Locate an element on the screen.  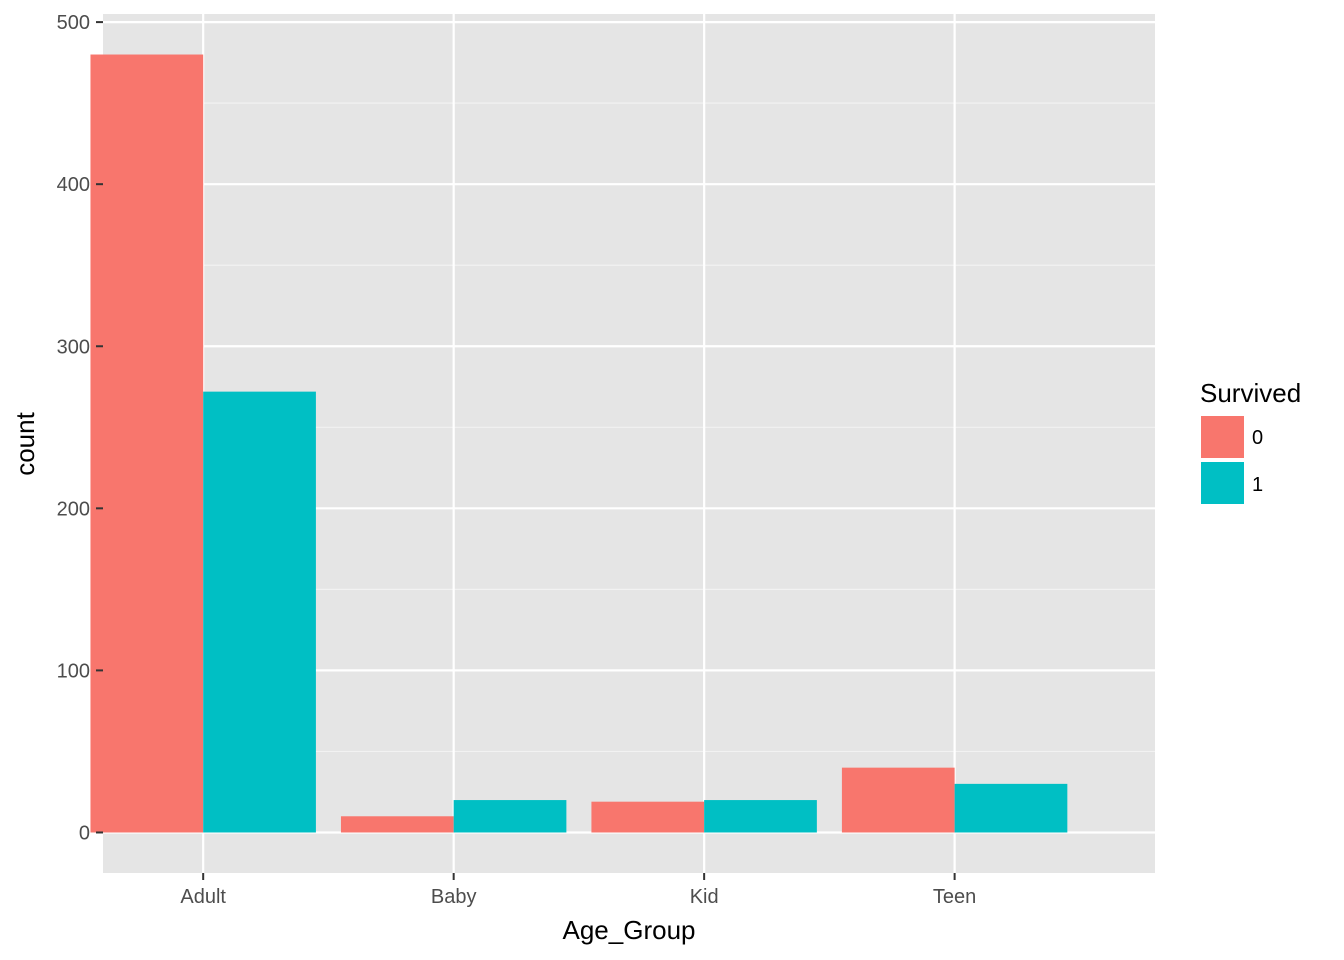
y-tick-label: 100 is located at coordinates (73, 671).